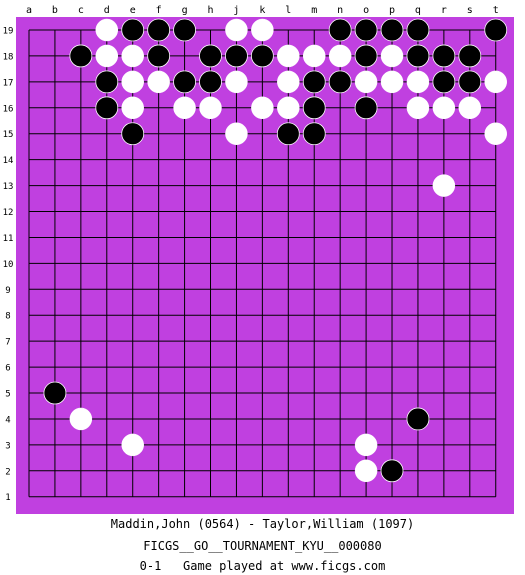 Image resolution: width=525 pixels, height=575 pixels. What do you see at coordinates (236, 10) in the screenshot?
I see `column-label: j` at bounding box center [236, 10].